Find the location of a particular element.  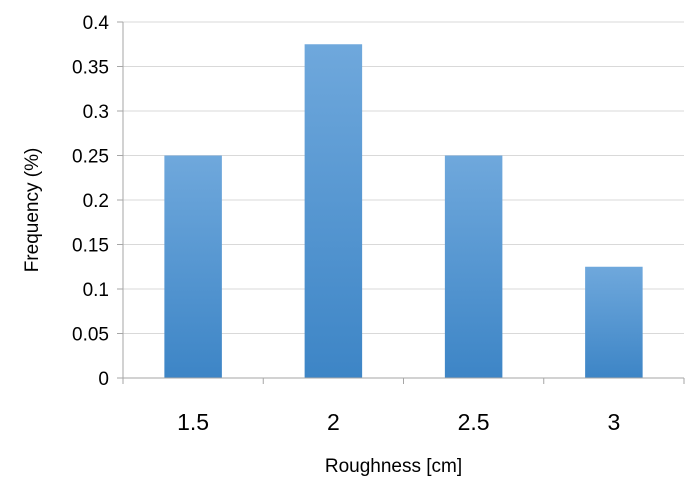

y-tick-label: 0.4 is located at coordinates (96, 23).